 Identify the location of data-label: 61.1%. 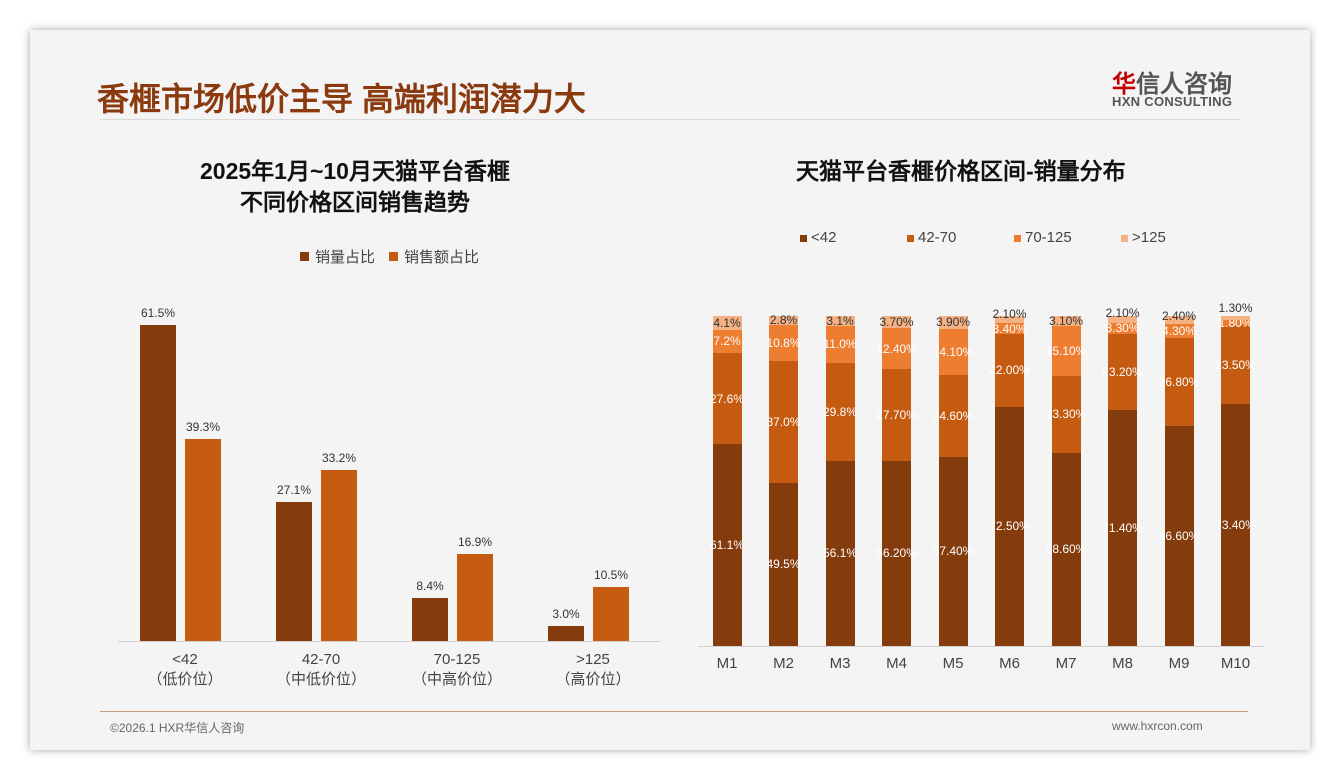
(727, 545).